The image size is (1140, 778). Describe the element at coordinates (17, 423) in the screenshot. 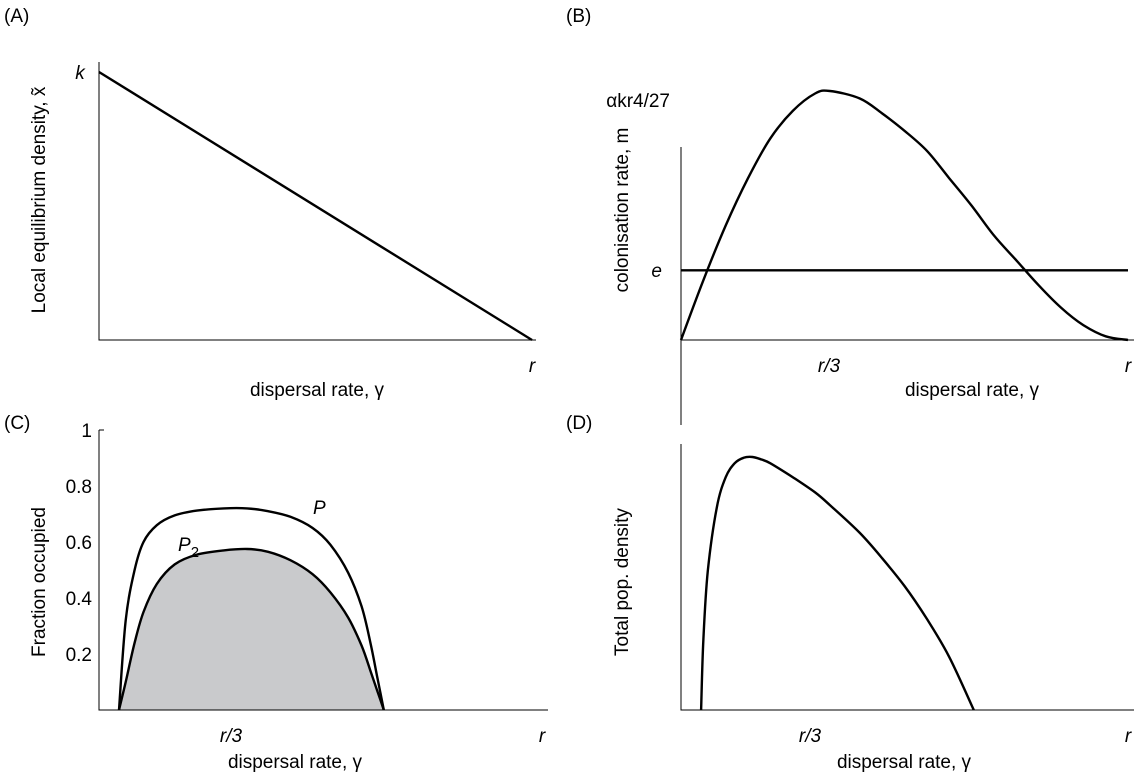

I see `panel-c-letter: (C)` at that location.